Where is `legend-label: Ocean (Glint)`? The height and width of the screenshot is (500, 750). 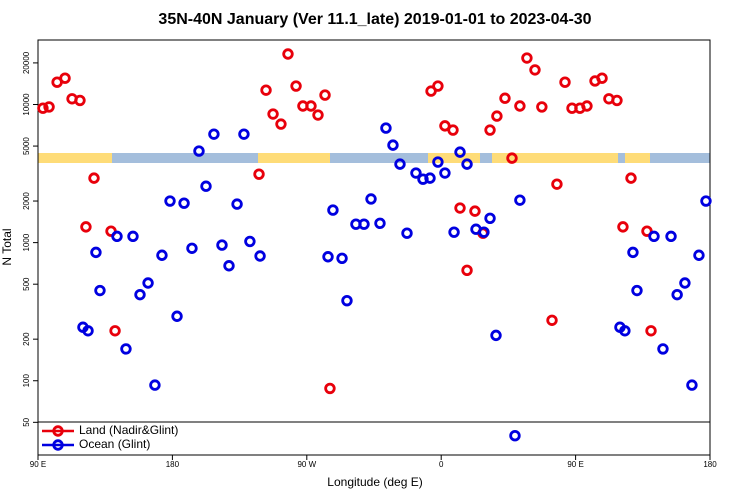 legend-label: Ocean (Glint) is located at coordinates (114, 444).